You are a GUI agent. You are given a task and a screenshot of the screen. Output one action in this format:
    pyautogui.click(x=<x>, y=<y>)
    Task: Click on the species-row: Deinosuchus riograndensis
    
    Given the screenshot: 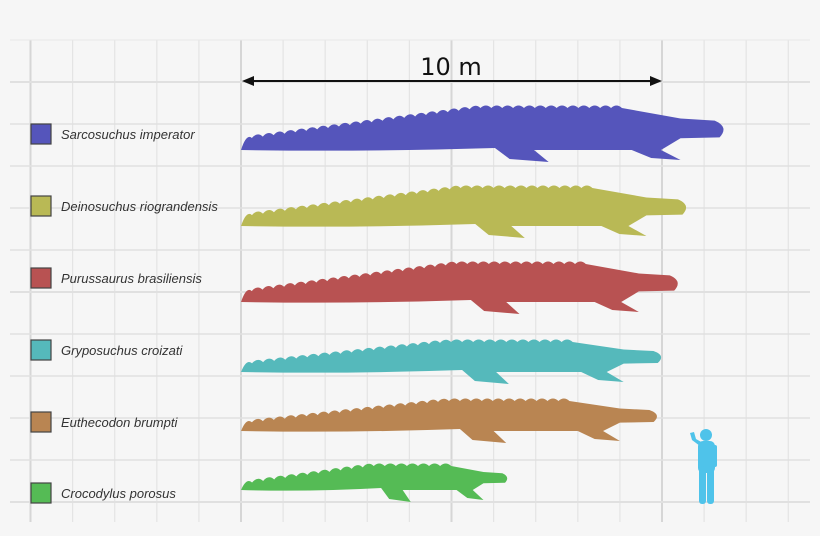 What is the action you would take?
    pyautogui.click(x=358, y=211)
    